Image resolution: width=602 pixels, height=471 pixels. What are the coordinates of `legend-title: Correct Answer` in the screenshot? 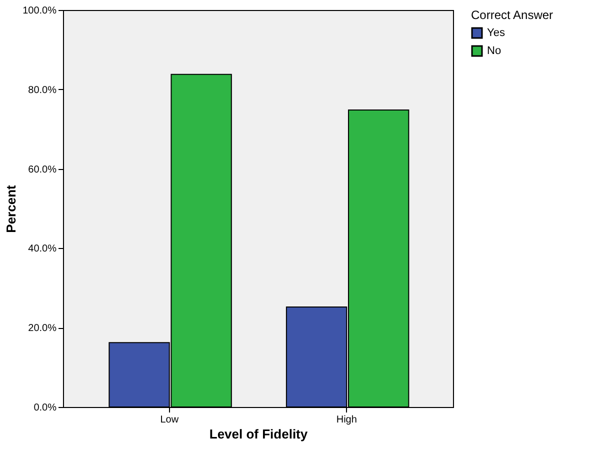 It's located at (512, 15).